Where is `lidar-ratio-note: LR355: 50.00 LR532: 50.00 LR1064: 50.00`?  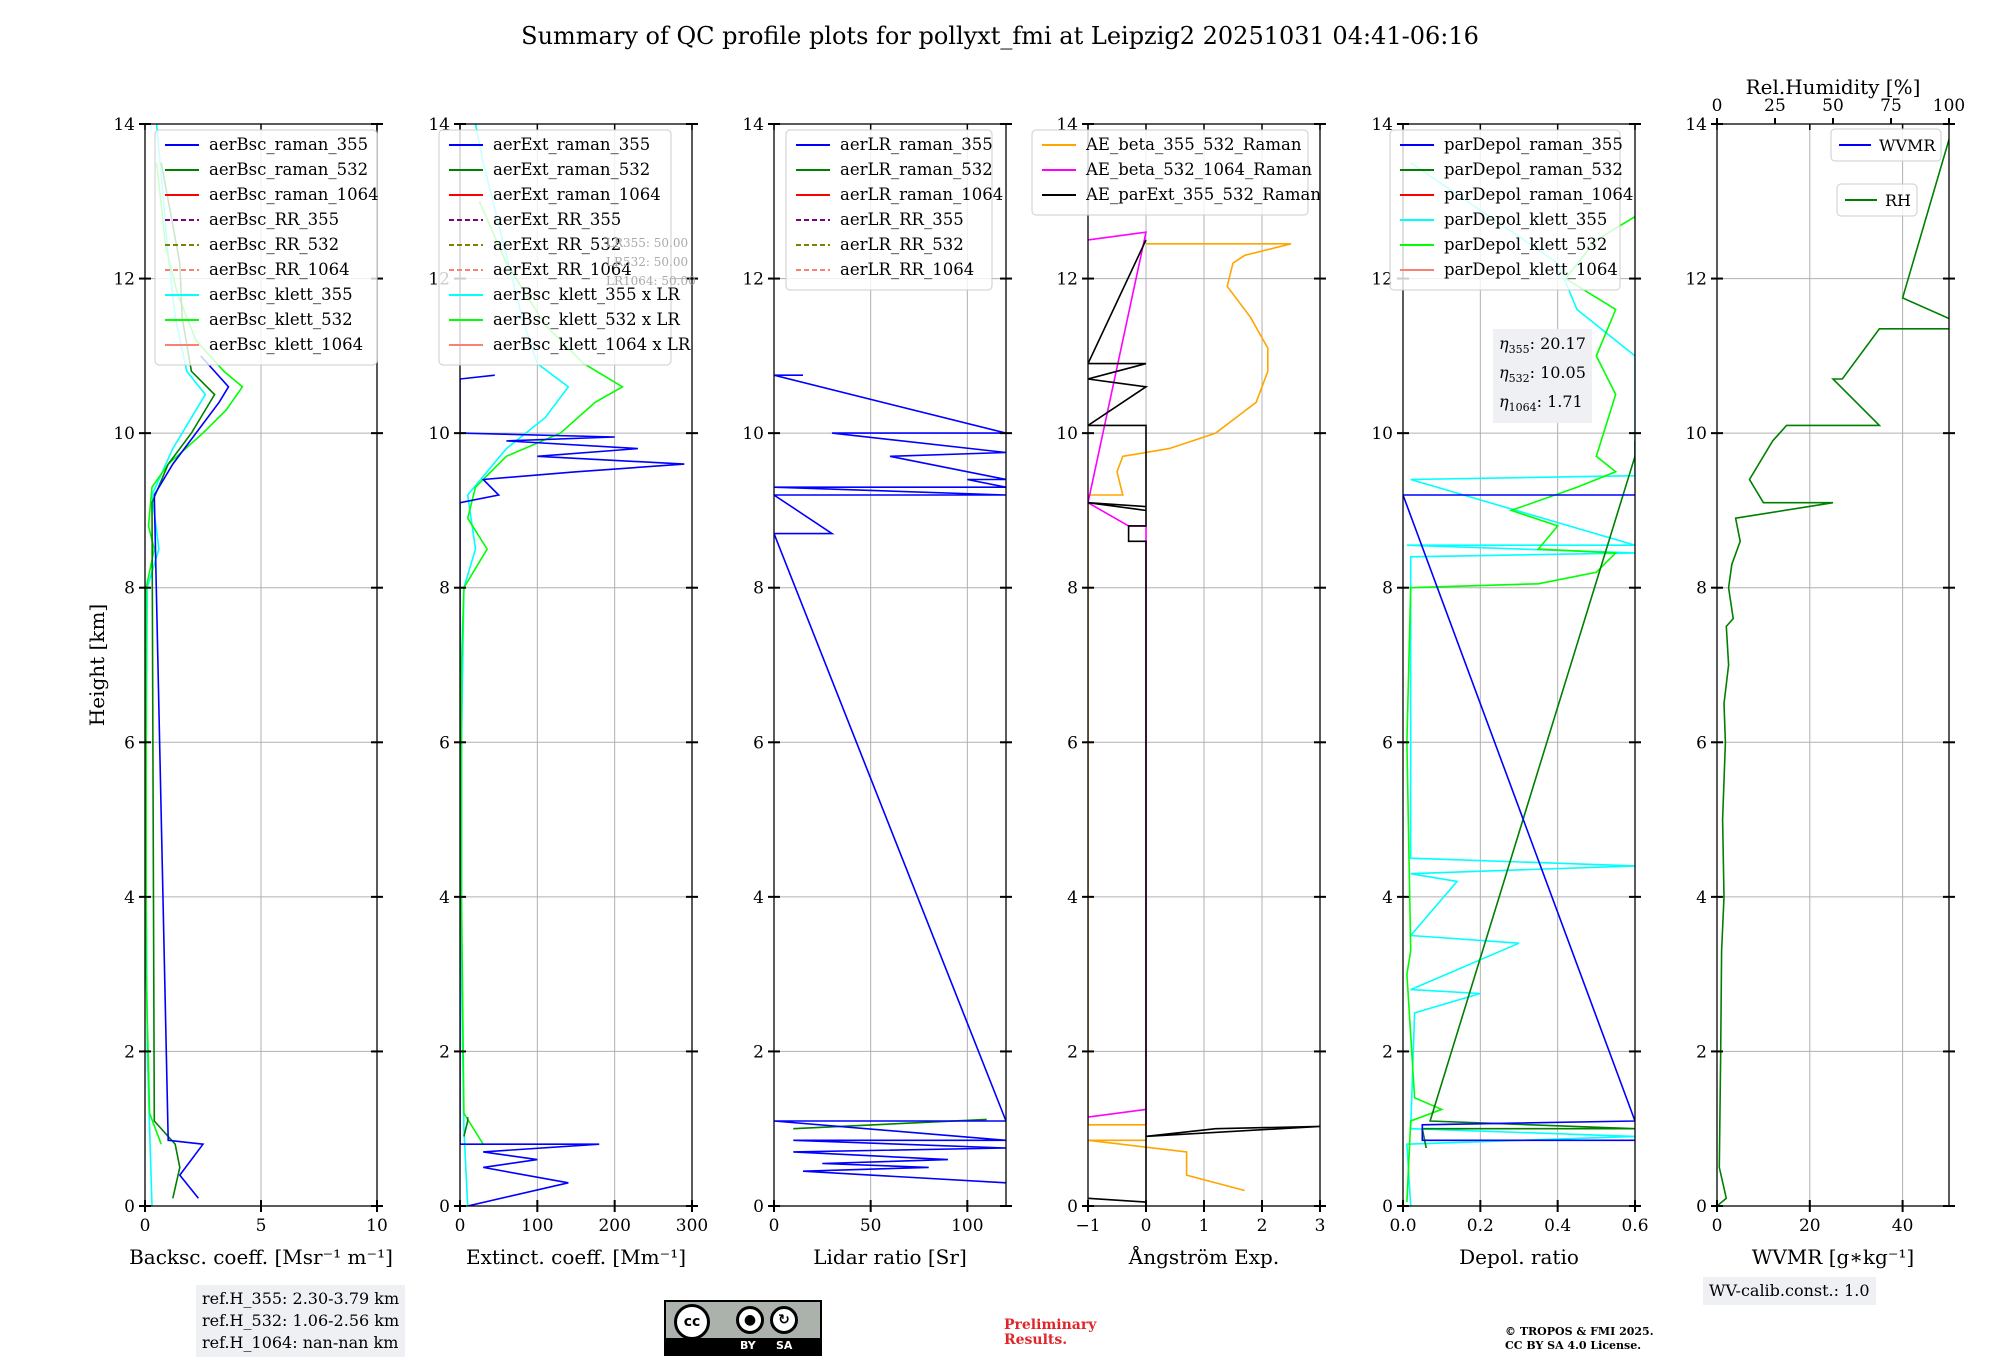 lidar-ratio-note: LR355: 50.00 LR532: 50.00 LR1064: 50.00 is located at coordinates (651, 262).